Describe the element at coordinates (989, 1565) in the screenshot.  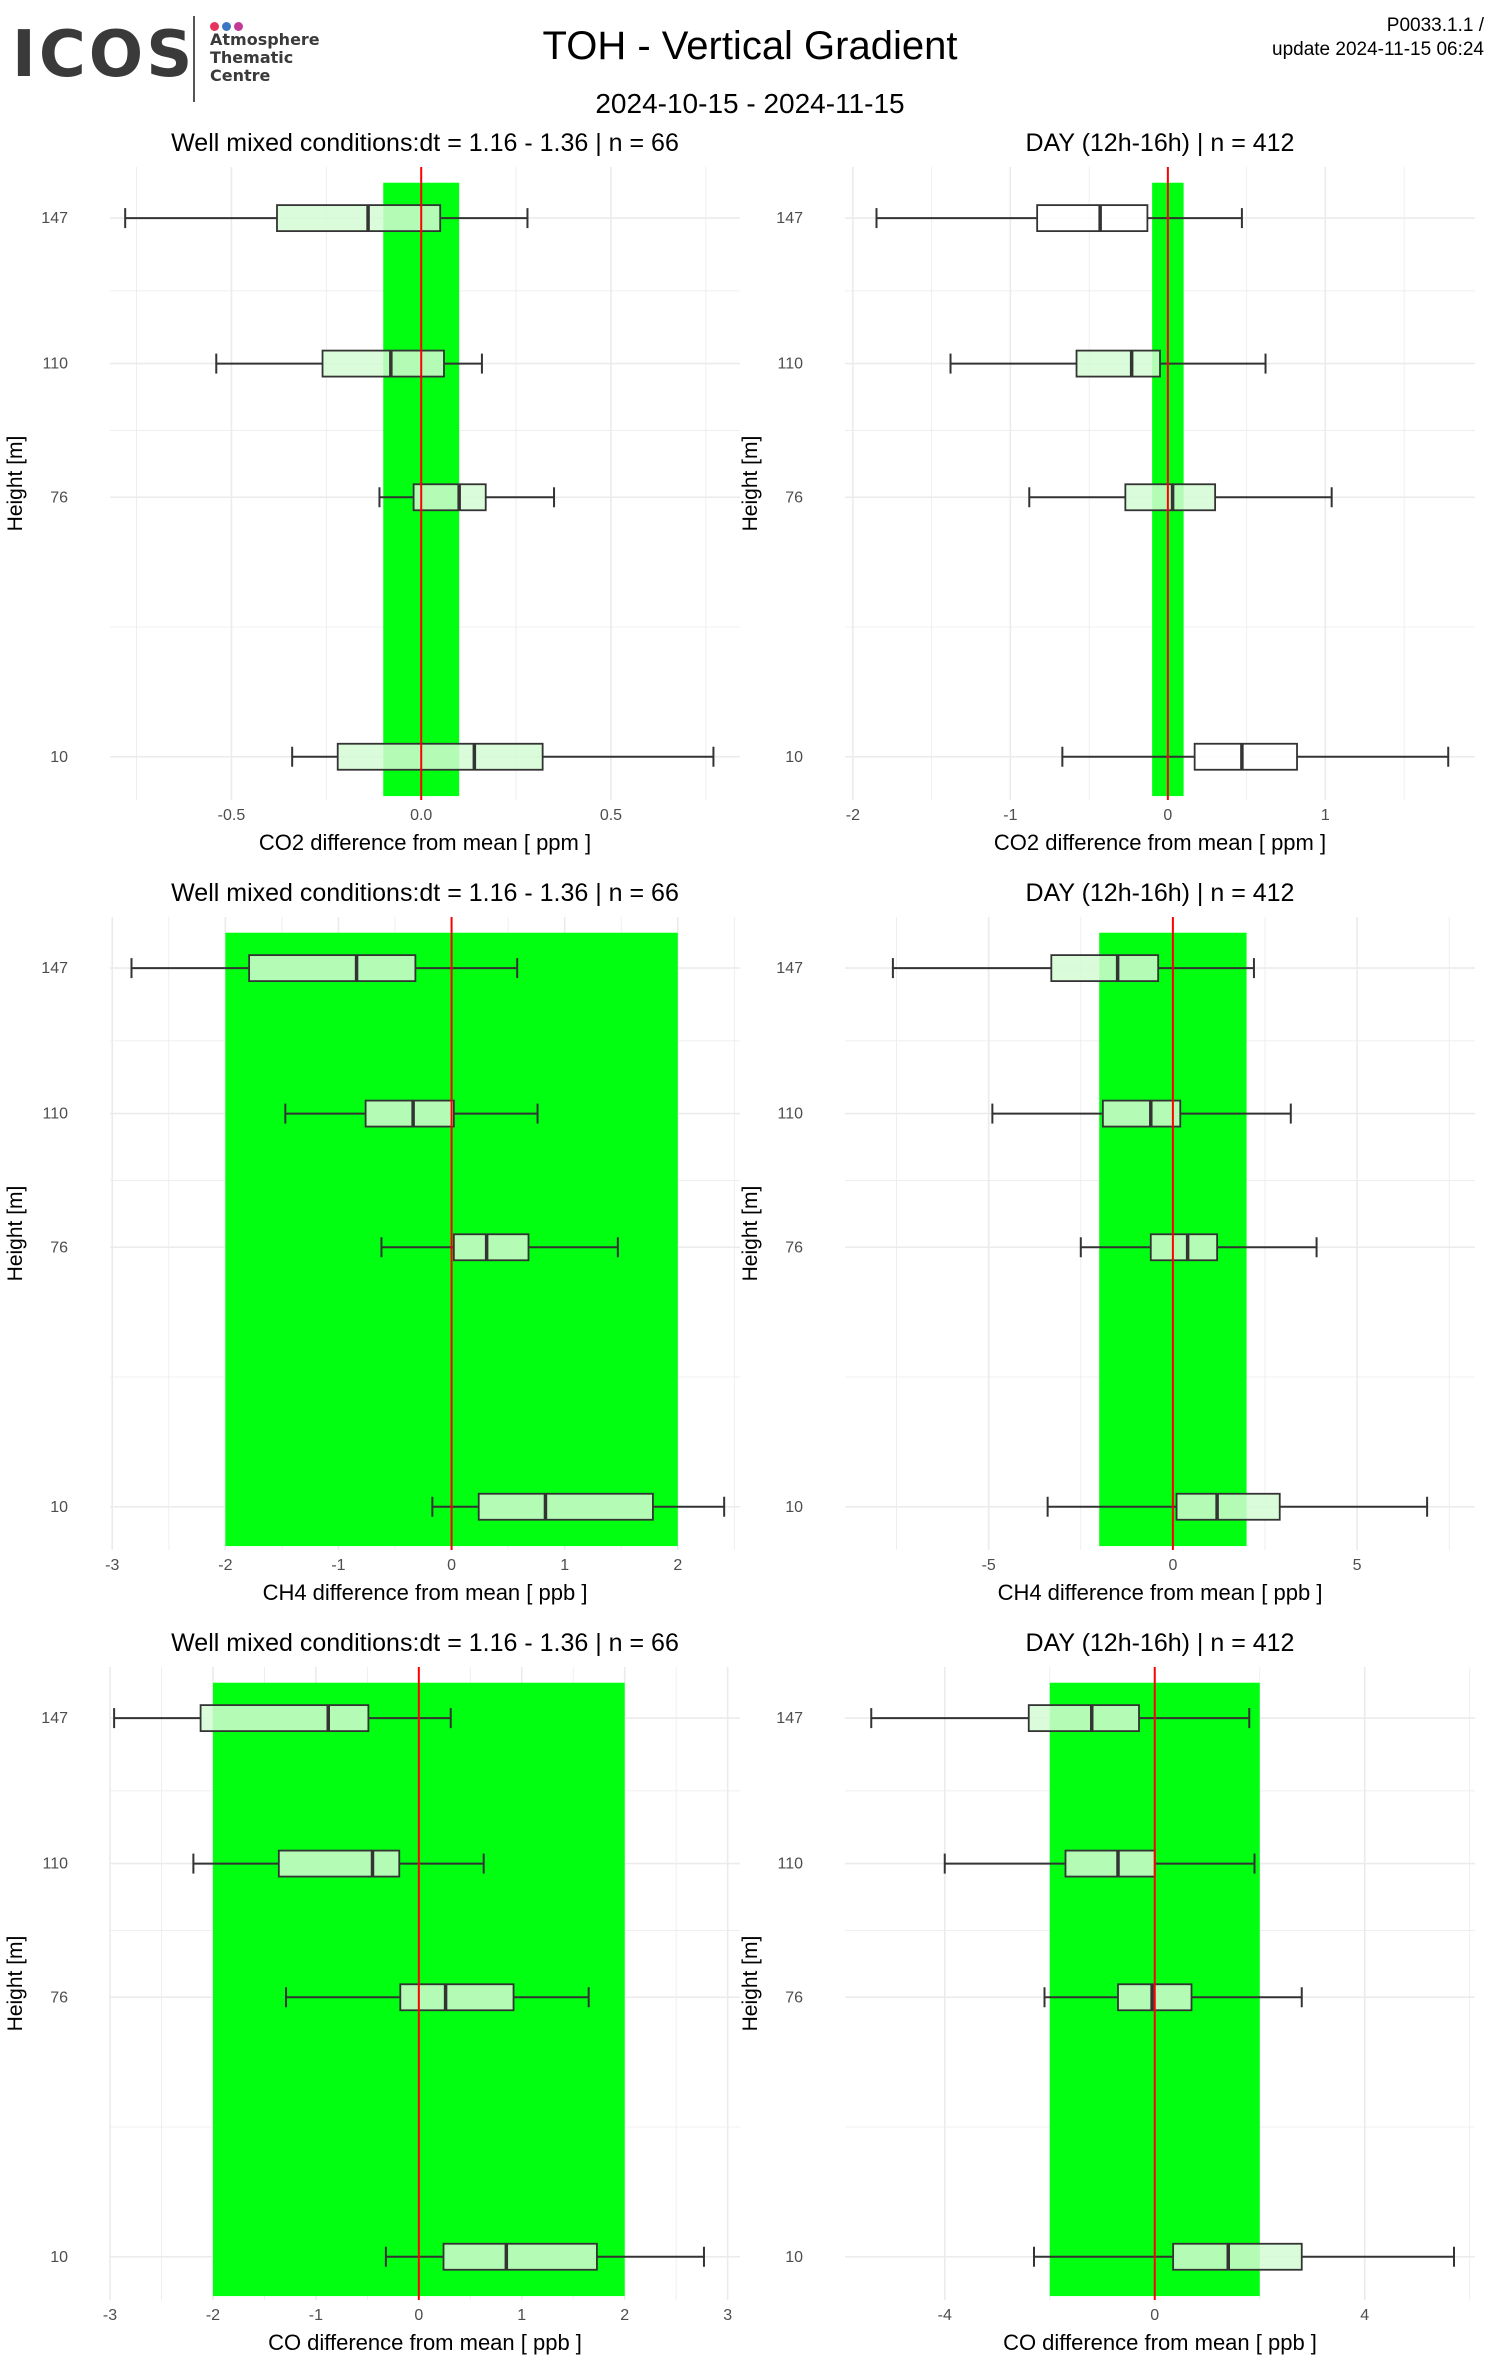
I see `x-tick-label: -5` at that location.